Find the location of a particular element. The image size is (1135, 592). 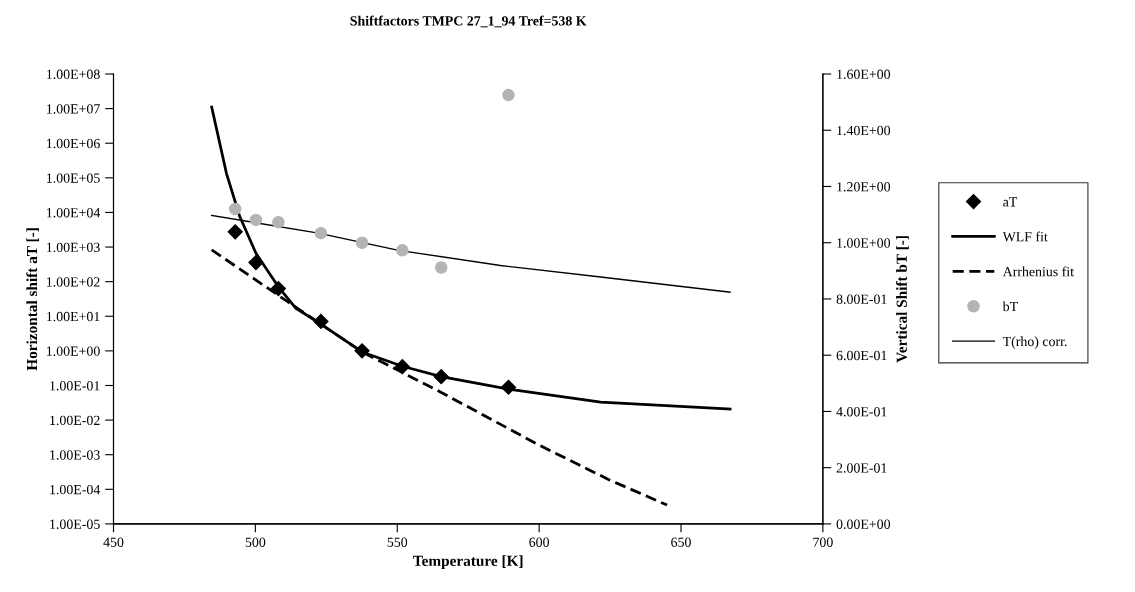

y-tick-label: 1.00E+05 is located at coordinates (73, 178).